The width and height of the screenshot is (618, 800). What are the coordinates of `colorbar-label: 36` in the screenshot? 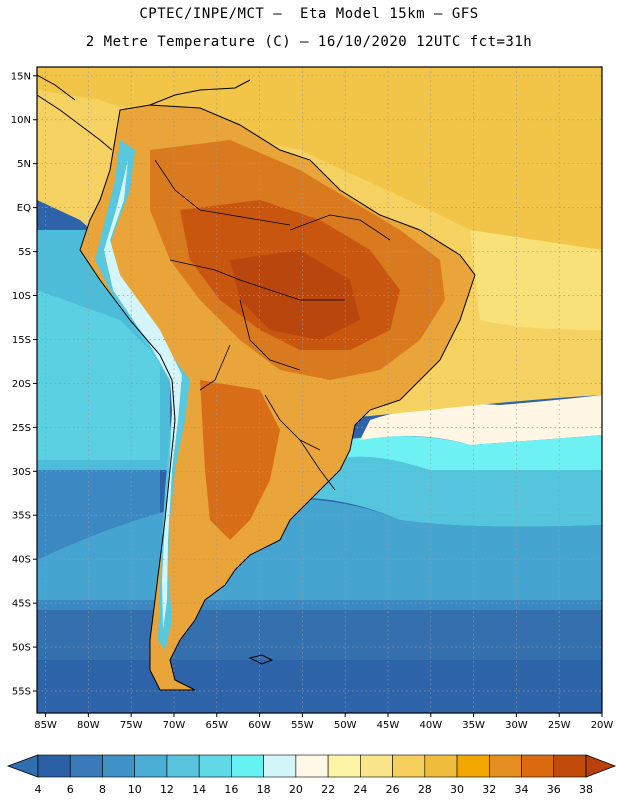 It's located at (554, 789).